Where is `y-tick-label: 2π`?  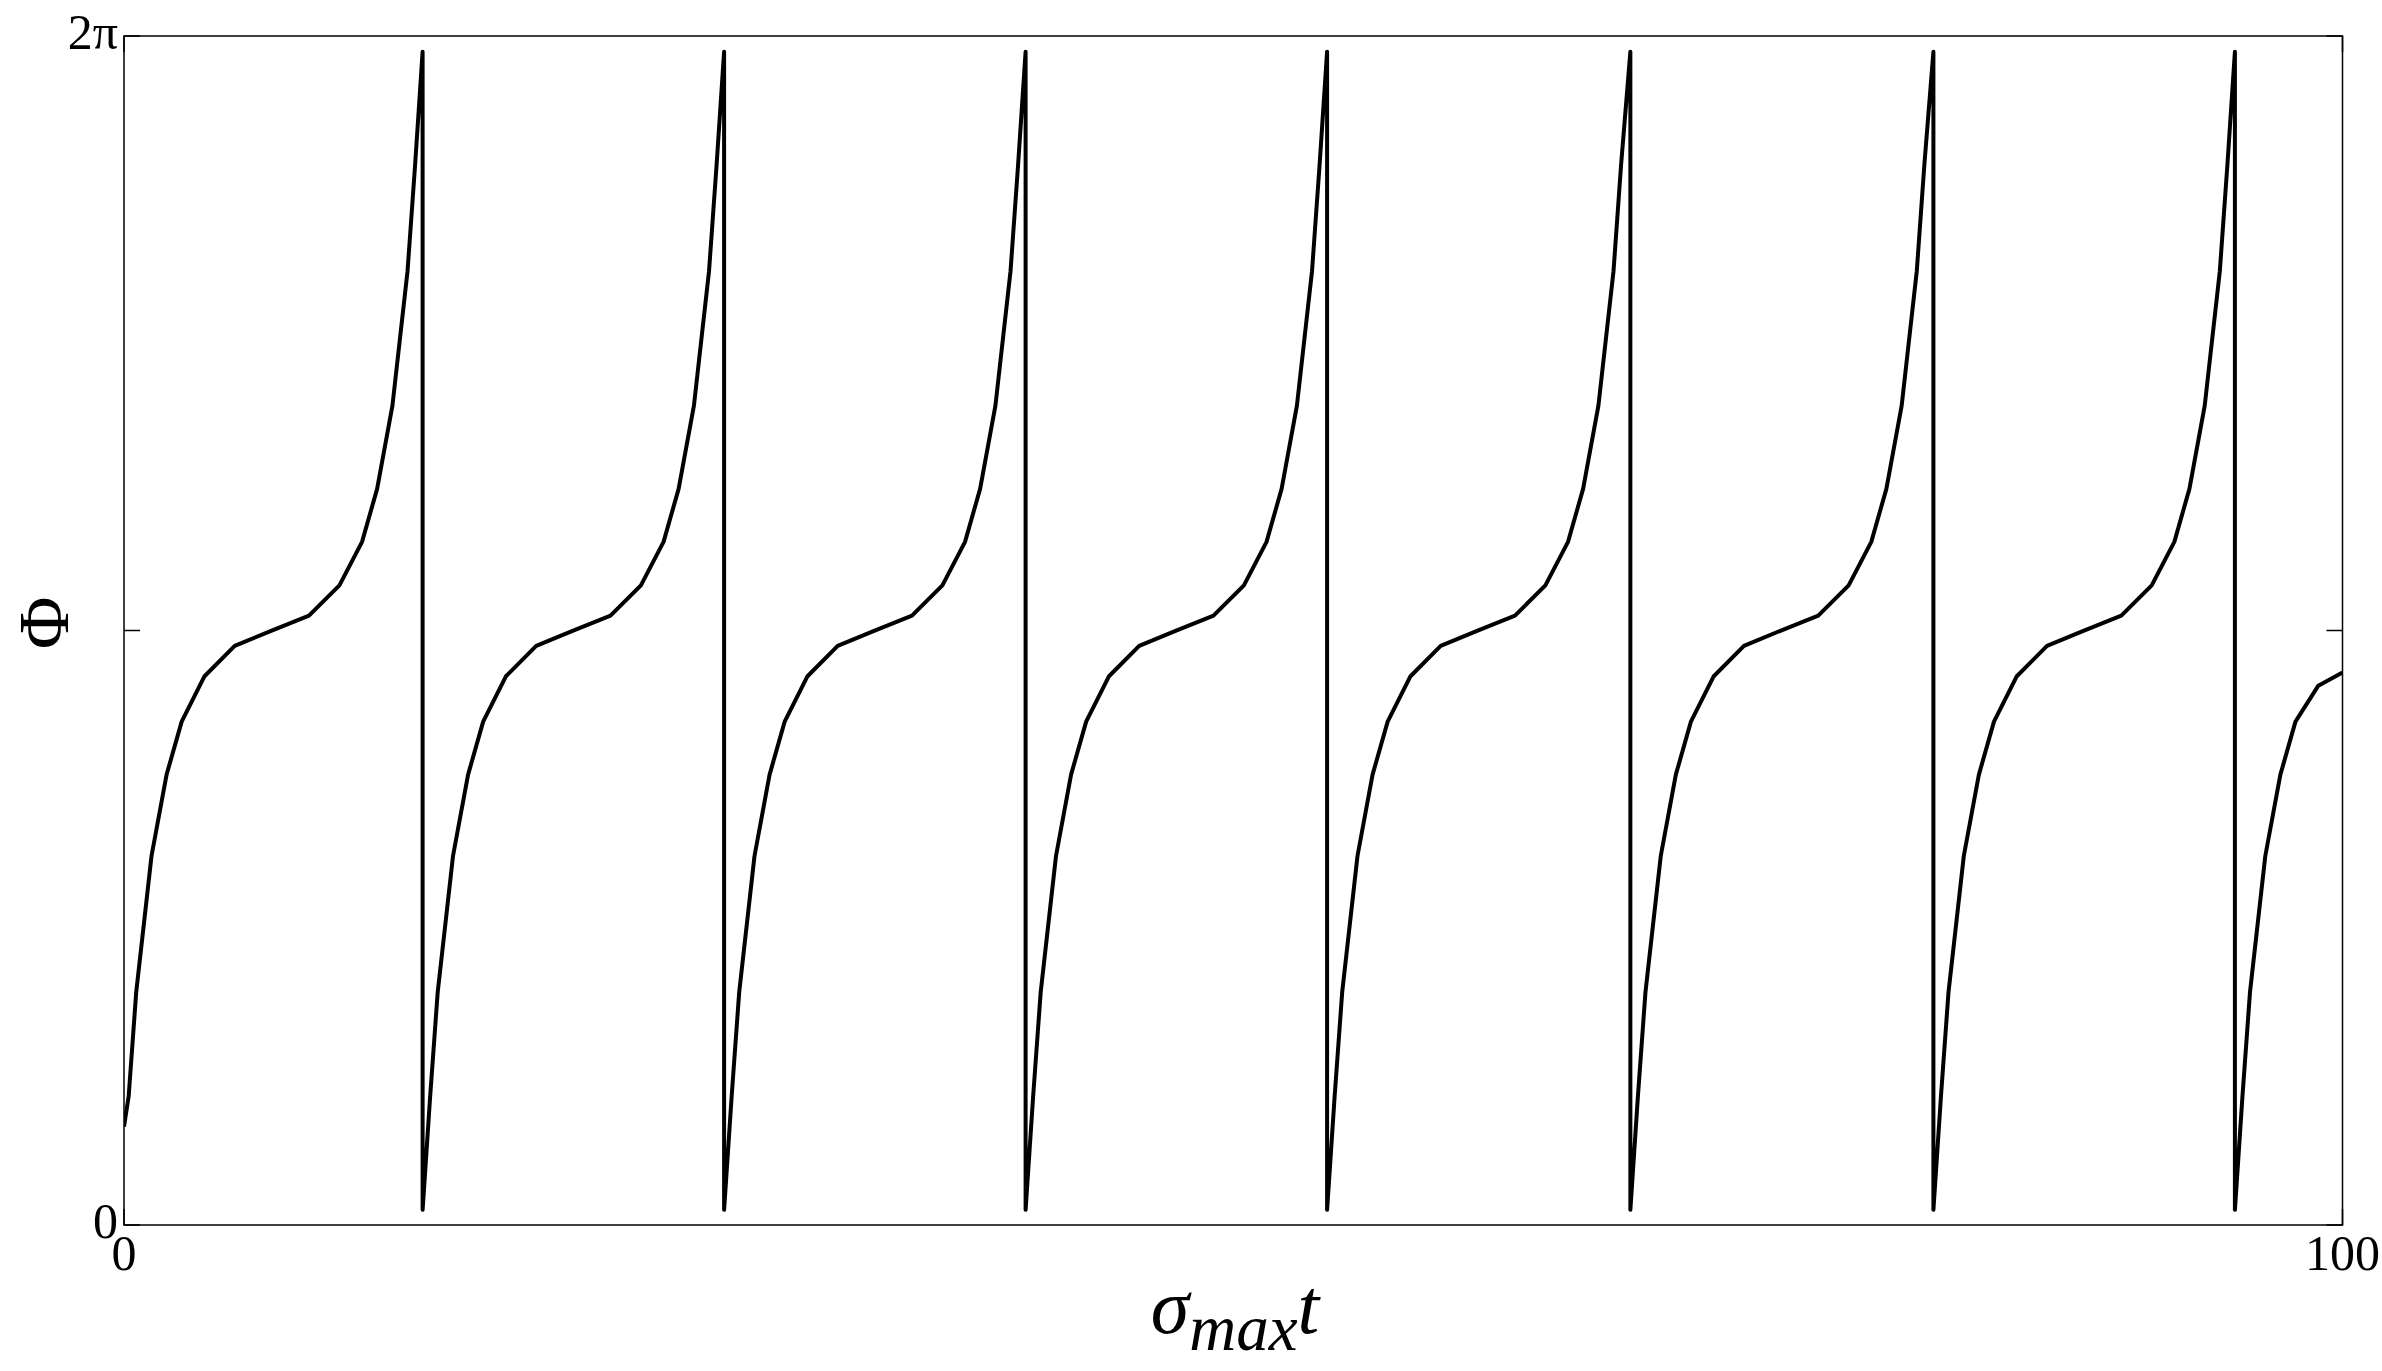 y-tick-label: 2π is located at coordinates (92, 32).